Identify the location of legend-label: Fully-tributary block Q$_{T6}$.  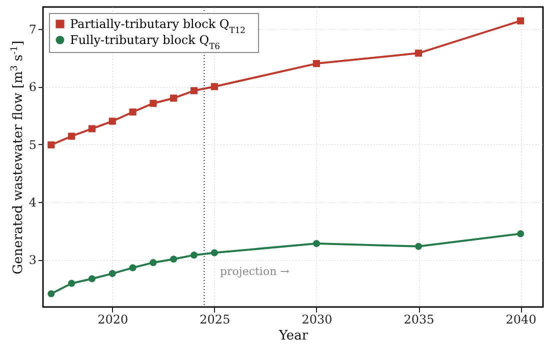
(145, 42).